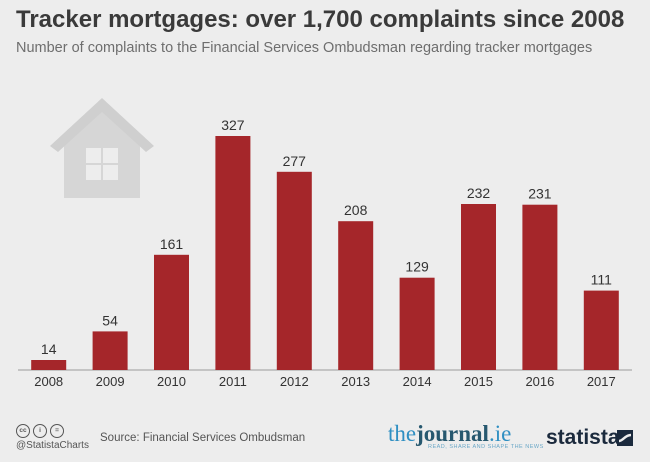  Describe the element at coordinates (57, 431) in the screenshot. I see `no-derivatives-icon: =` at that location.